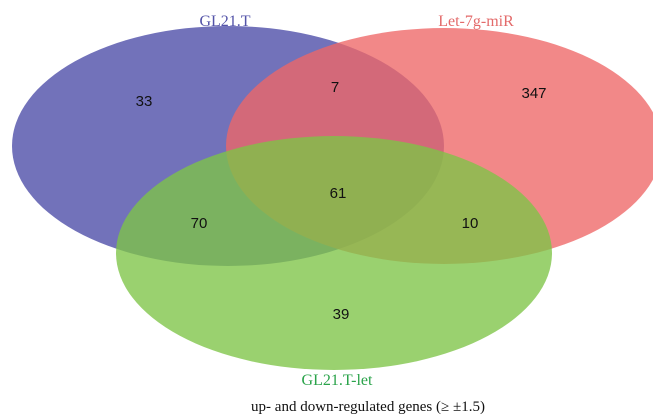 This screenshot has height=416, width=653. I want to click on count-gl21t-only: 33, so click(144, 101).